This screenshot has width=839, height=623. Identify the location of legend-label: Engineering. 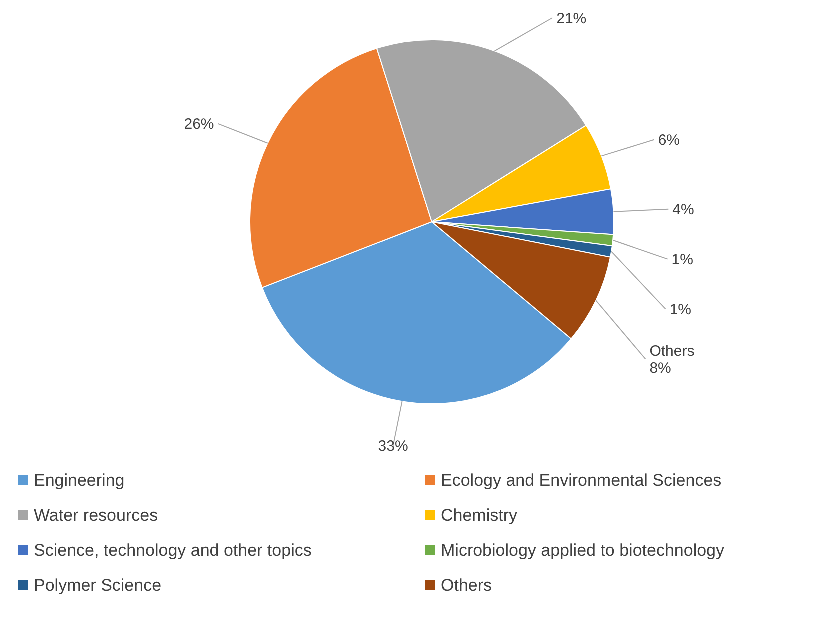
(79, 480).